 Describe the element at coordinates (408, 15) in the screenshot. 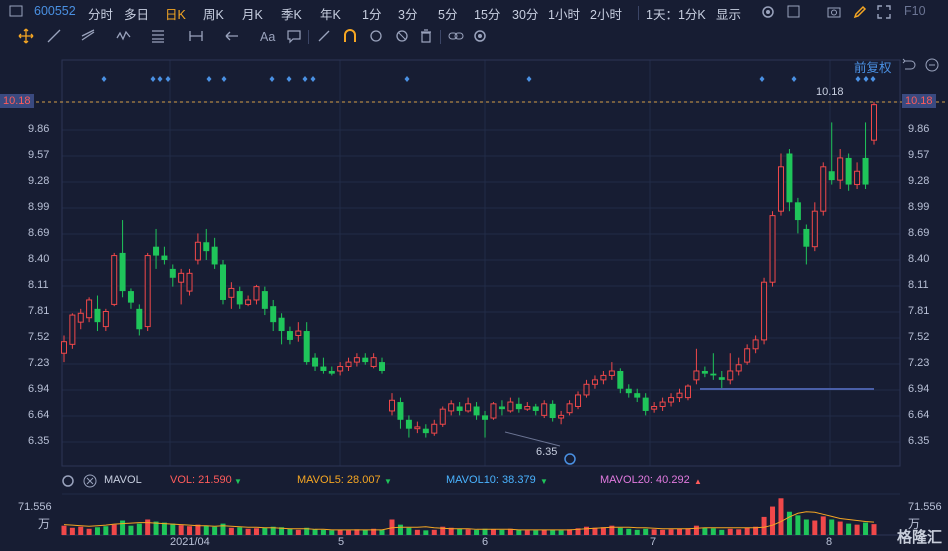

I see `period-tab-8: 3分` at that location.